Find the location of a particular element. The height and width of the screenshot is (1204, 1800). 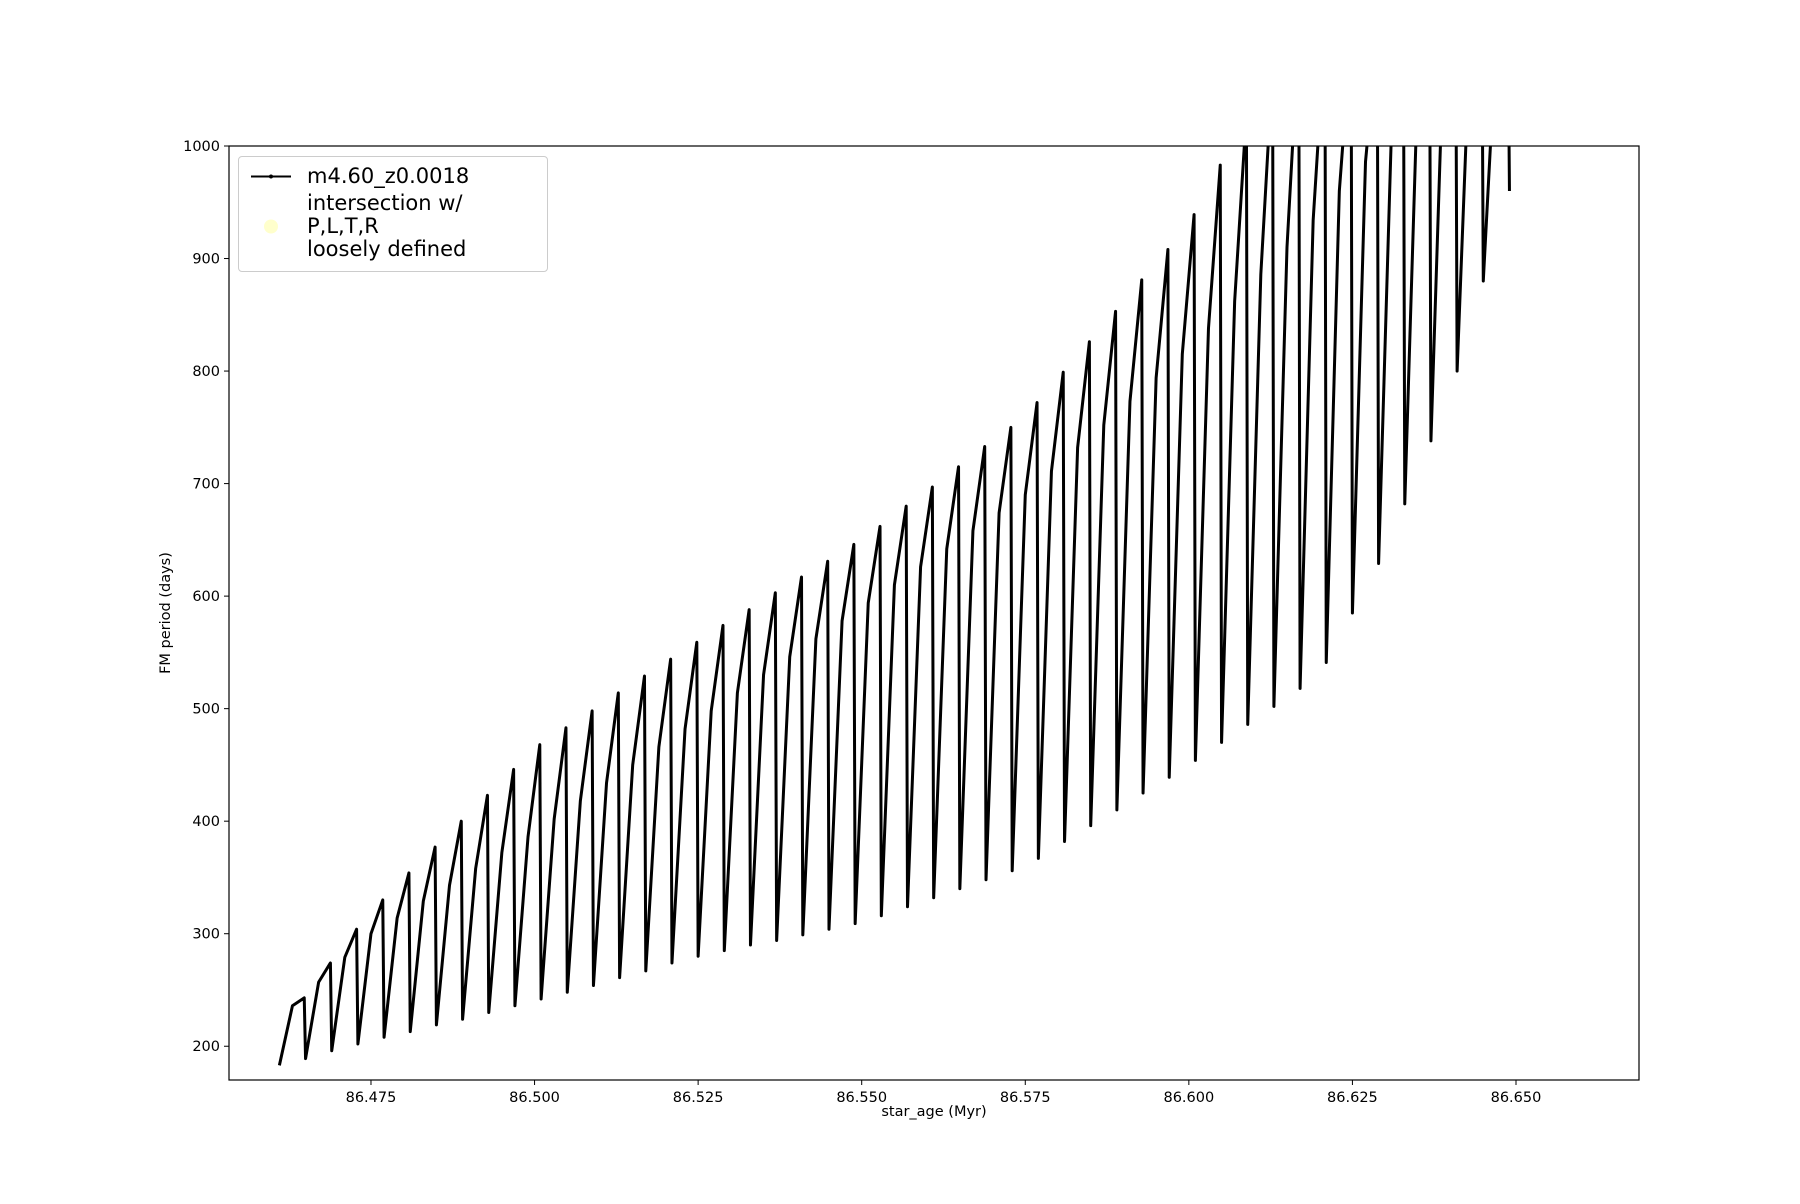

x-tick-label: 86.500 is located at coordinates (534, 1098).